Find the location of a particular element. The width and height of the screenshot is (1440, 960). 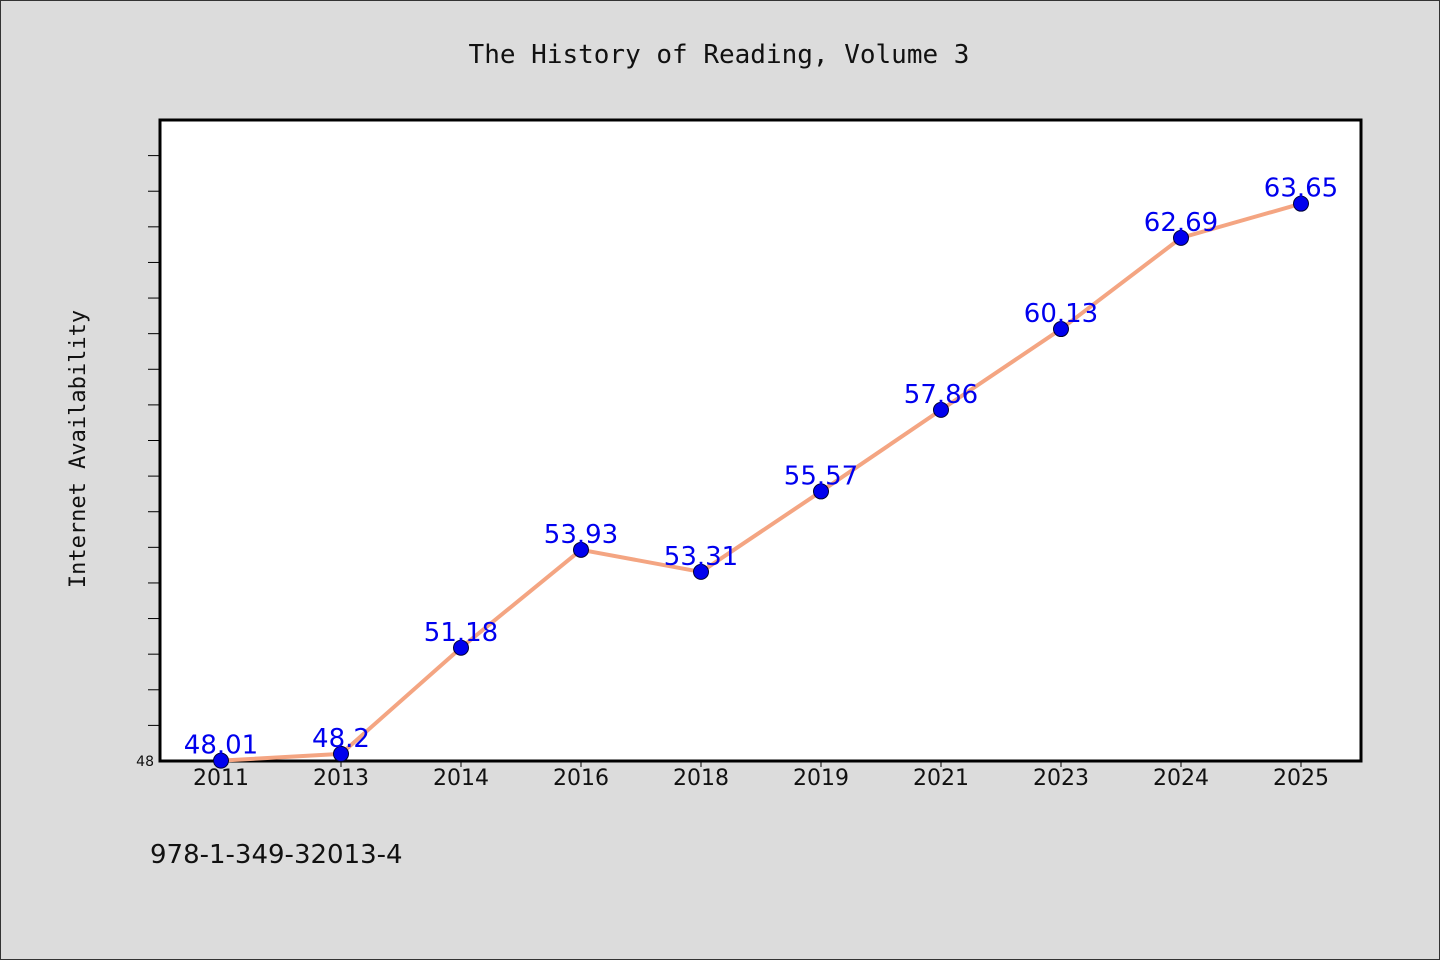

isbn-text: 978-1-349-32013-4 is located at coordinates (276, 855).